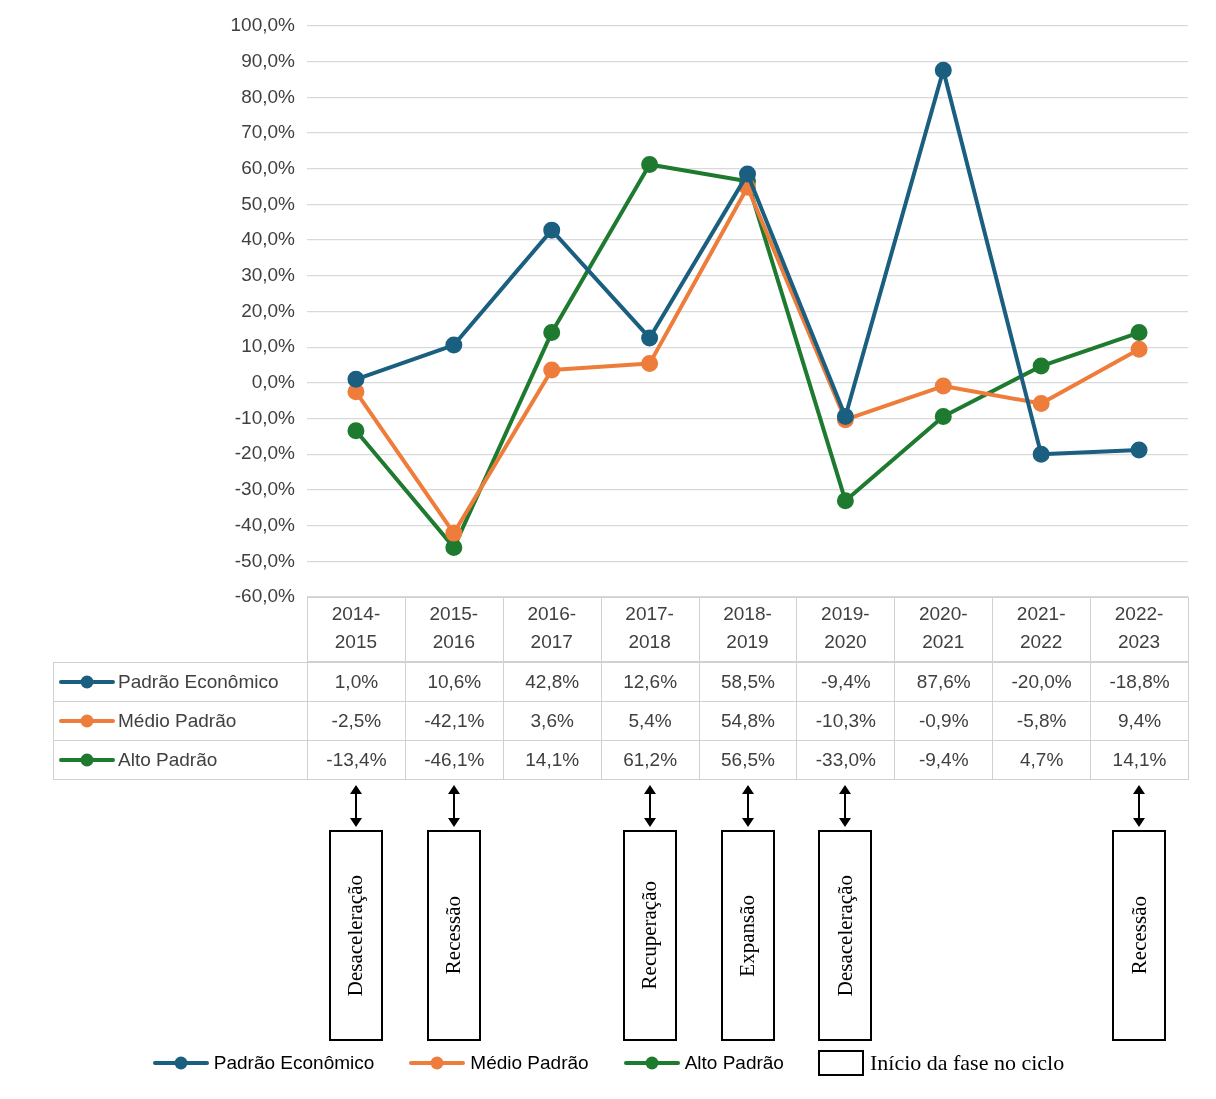  Describe the element at coordinates (294, 1062) in the screenshot. I see `text: Padrão Econômico` at that location.